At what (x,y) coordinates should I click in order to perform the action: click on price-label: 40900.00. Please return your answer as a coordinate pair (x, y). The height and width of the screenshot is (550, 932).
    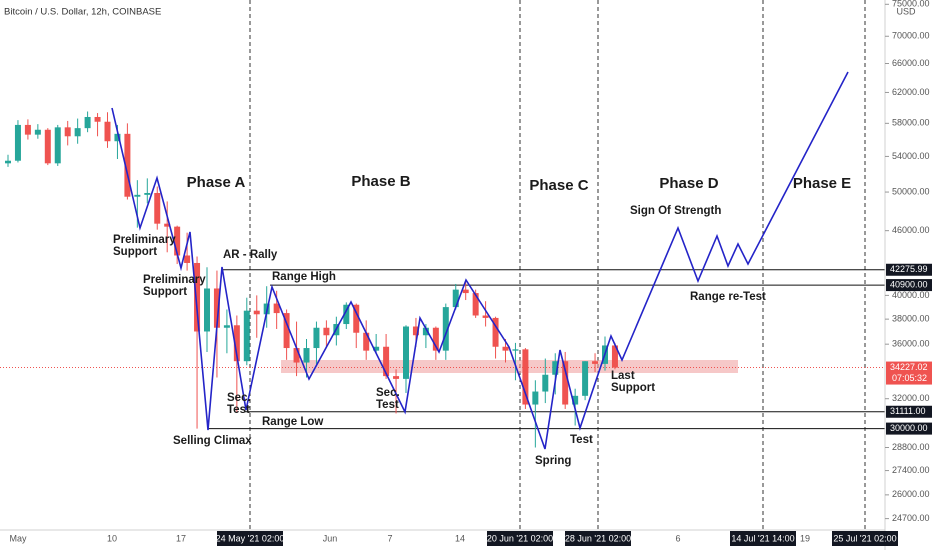
    Looking at the image, I should click on (909, 284).